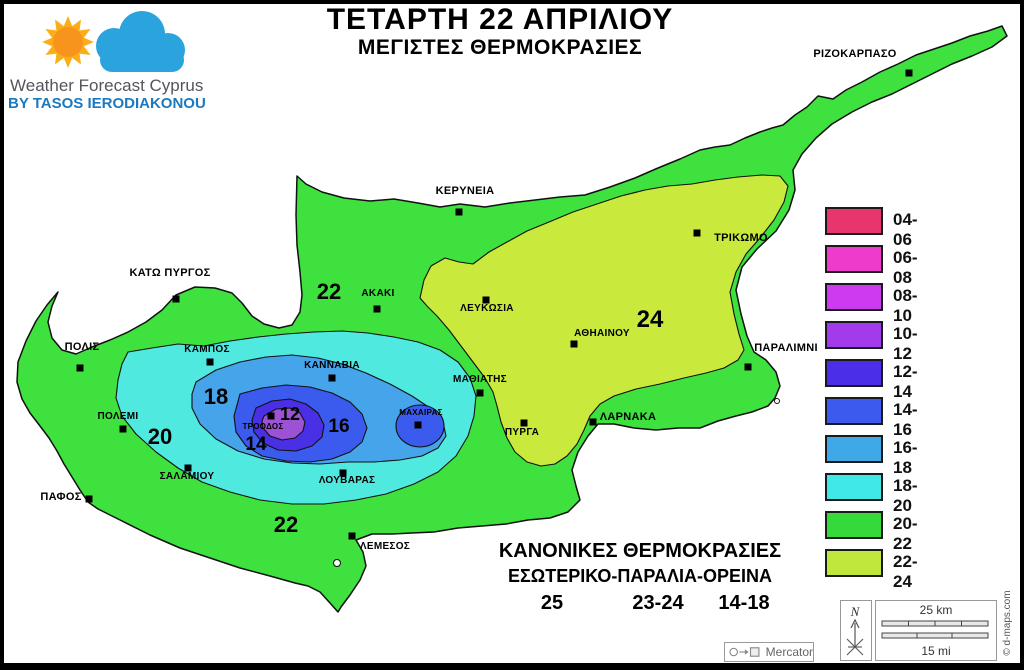  What do you see at coordinates (905, 571) in the screenshot?
I see `legend-range-label: 22-24` at bounding box center [905, 571].